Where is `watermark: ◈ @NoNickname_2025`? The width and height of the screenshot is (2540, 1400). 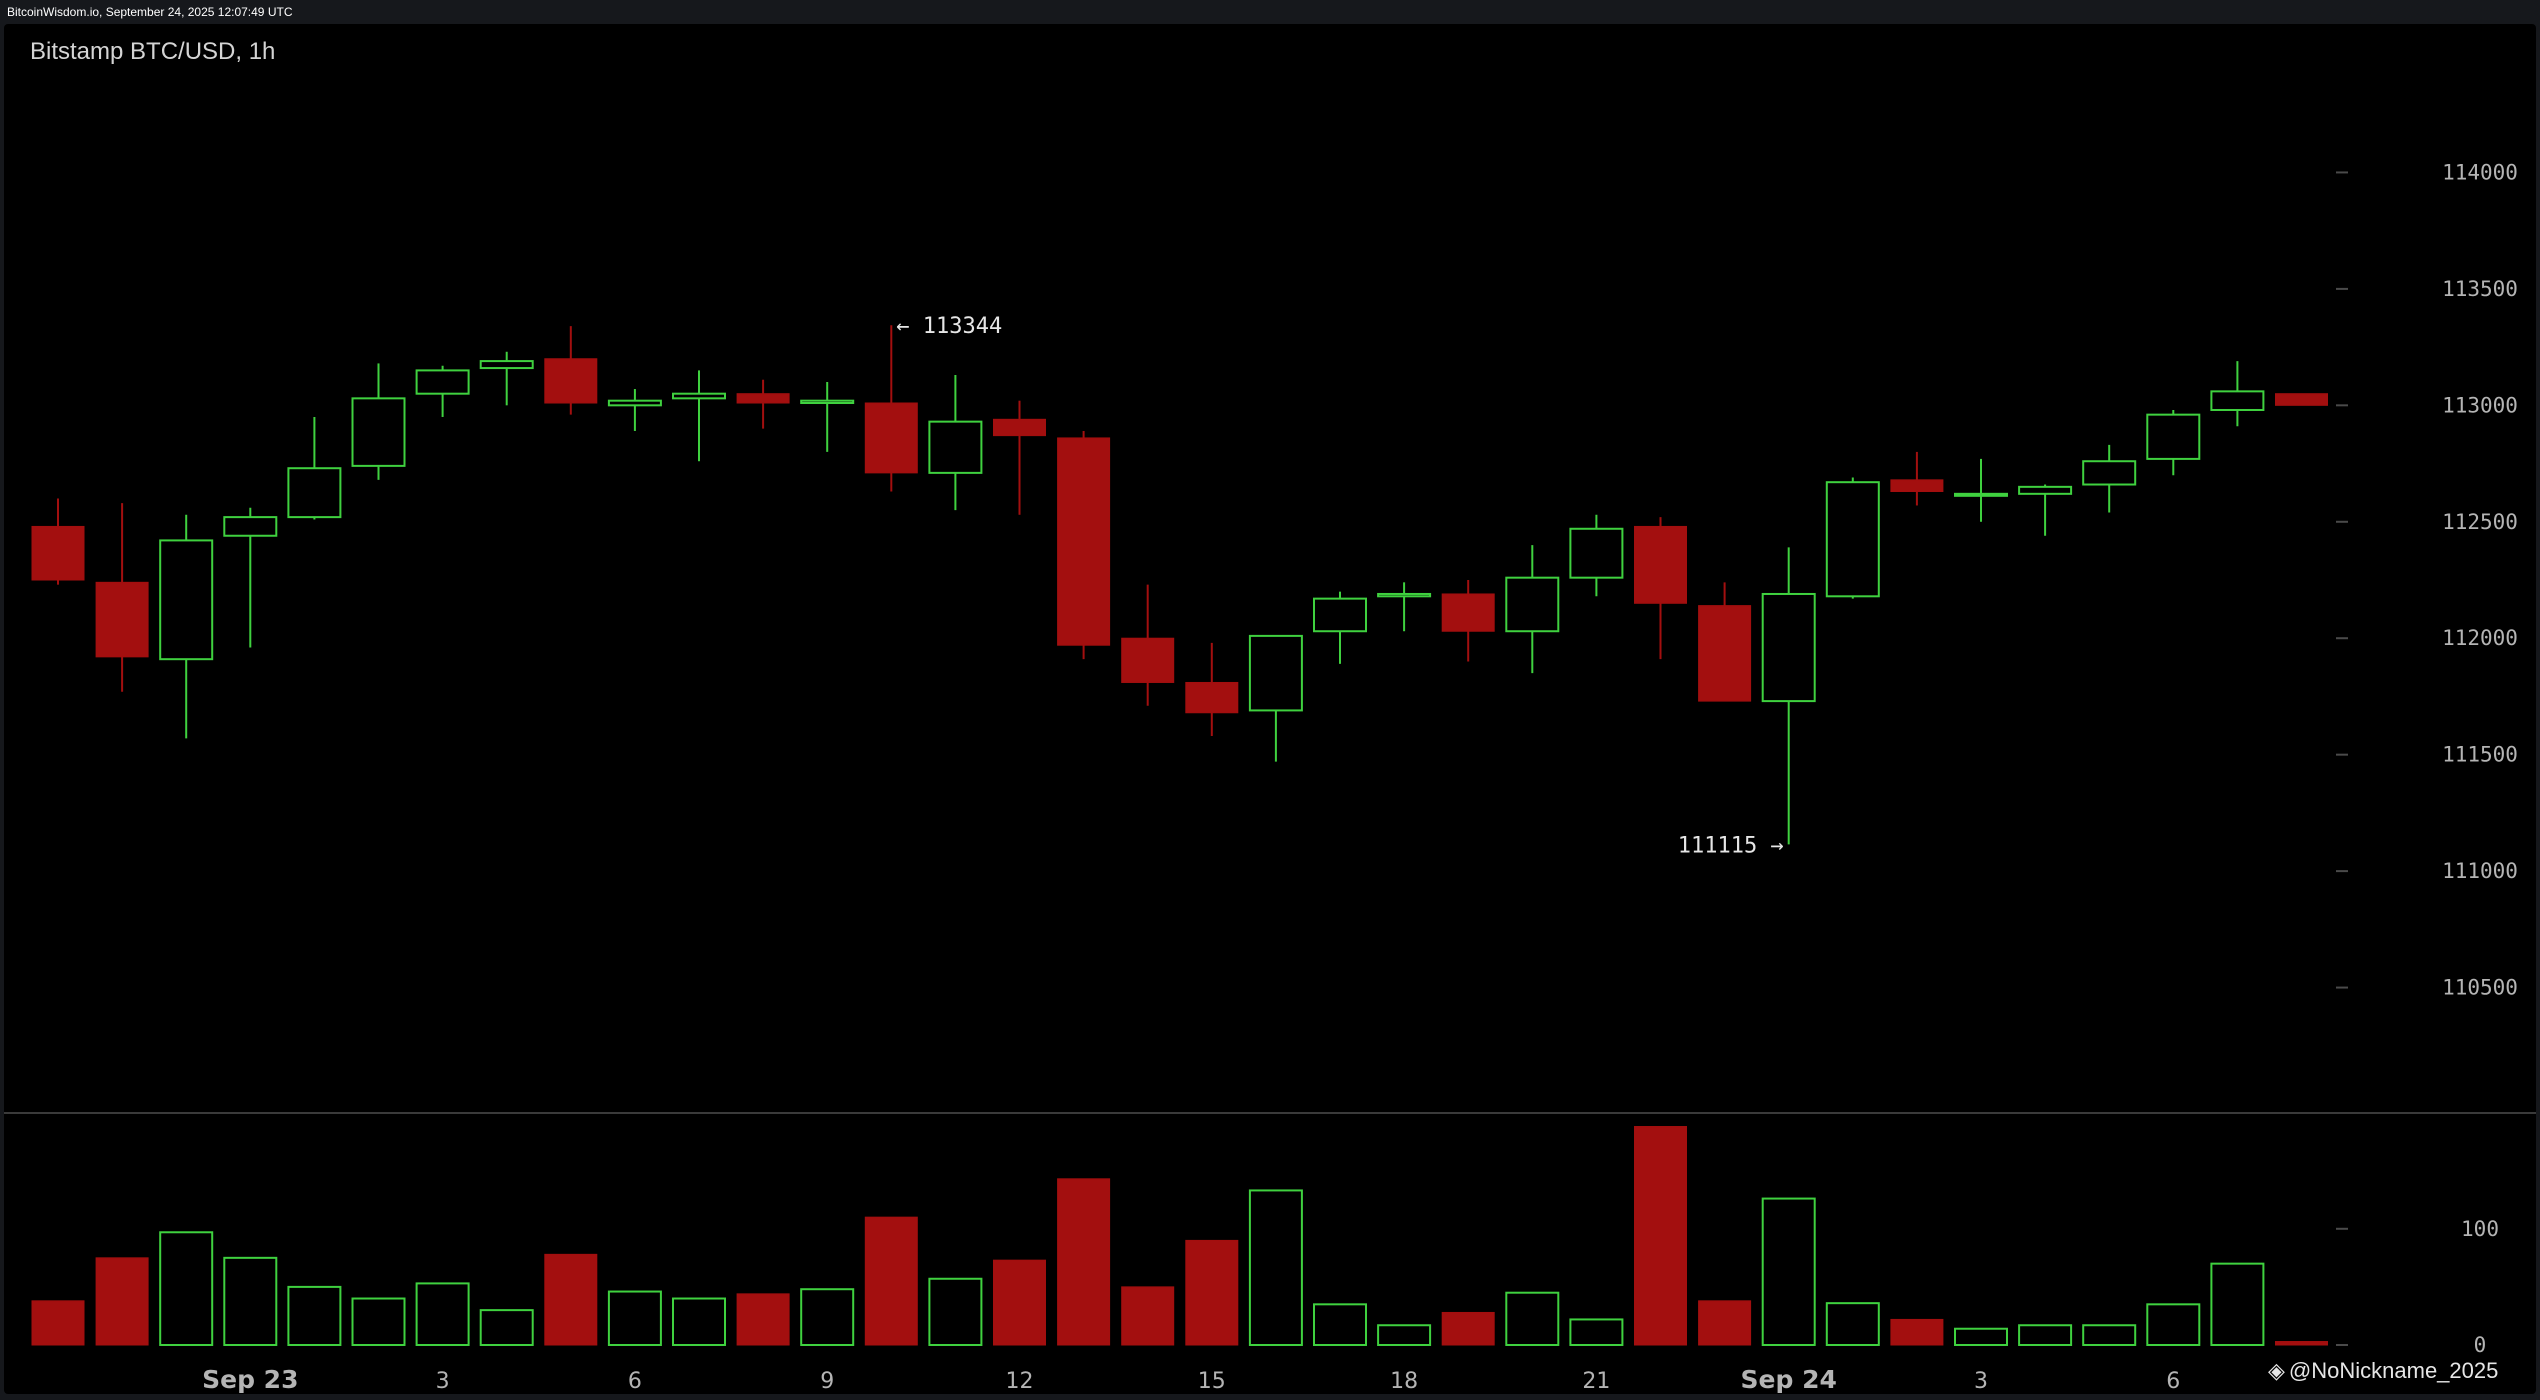
watermark: ◈ @NoNickname_2025 is located at coordinates (2383, 1371).